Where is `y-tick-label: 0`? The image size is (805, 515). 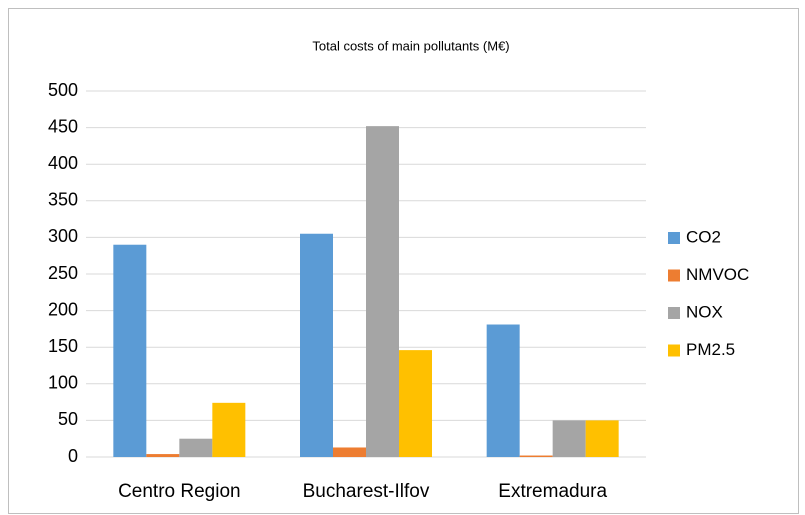
y-tick-label: 0 is located at coordinates (73, 456).